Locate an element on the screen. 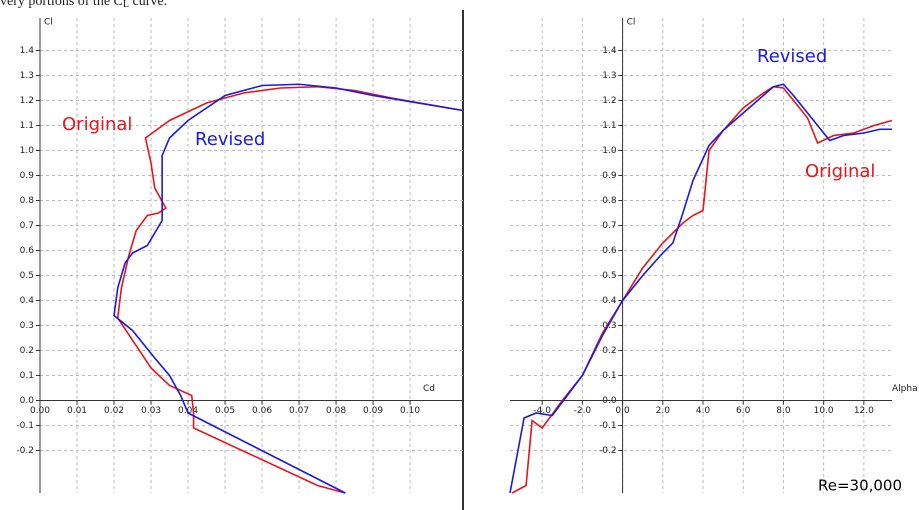 The height and width of the screenshot is (510, 919). x-tick-label: -2.0 is located at coordinates (583, 411).